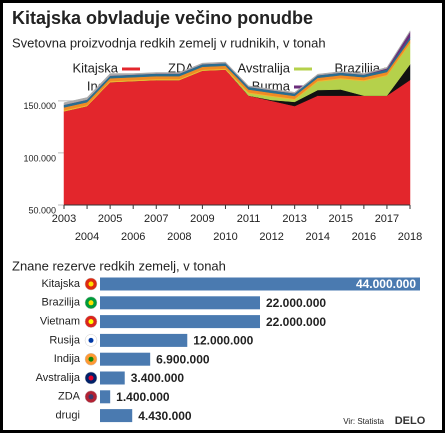 The width and height of the screenshot is (445, 433). What do you see at coordinates (60, 303) in the screenshot?
I see `category-label: Brazilija` at bounding box center [60, 303].